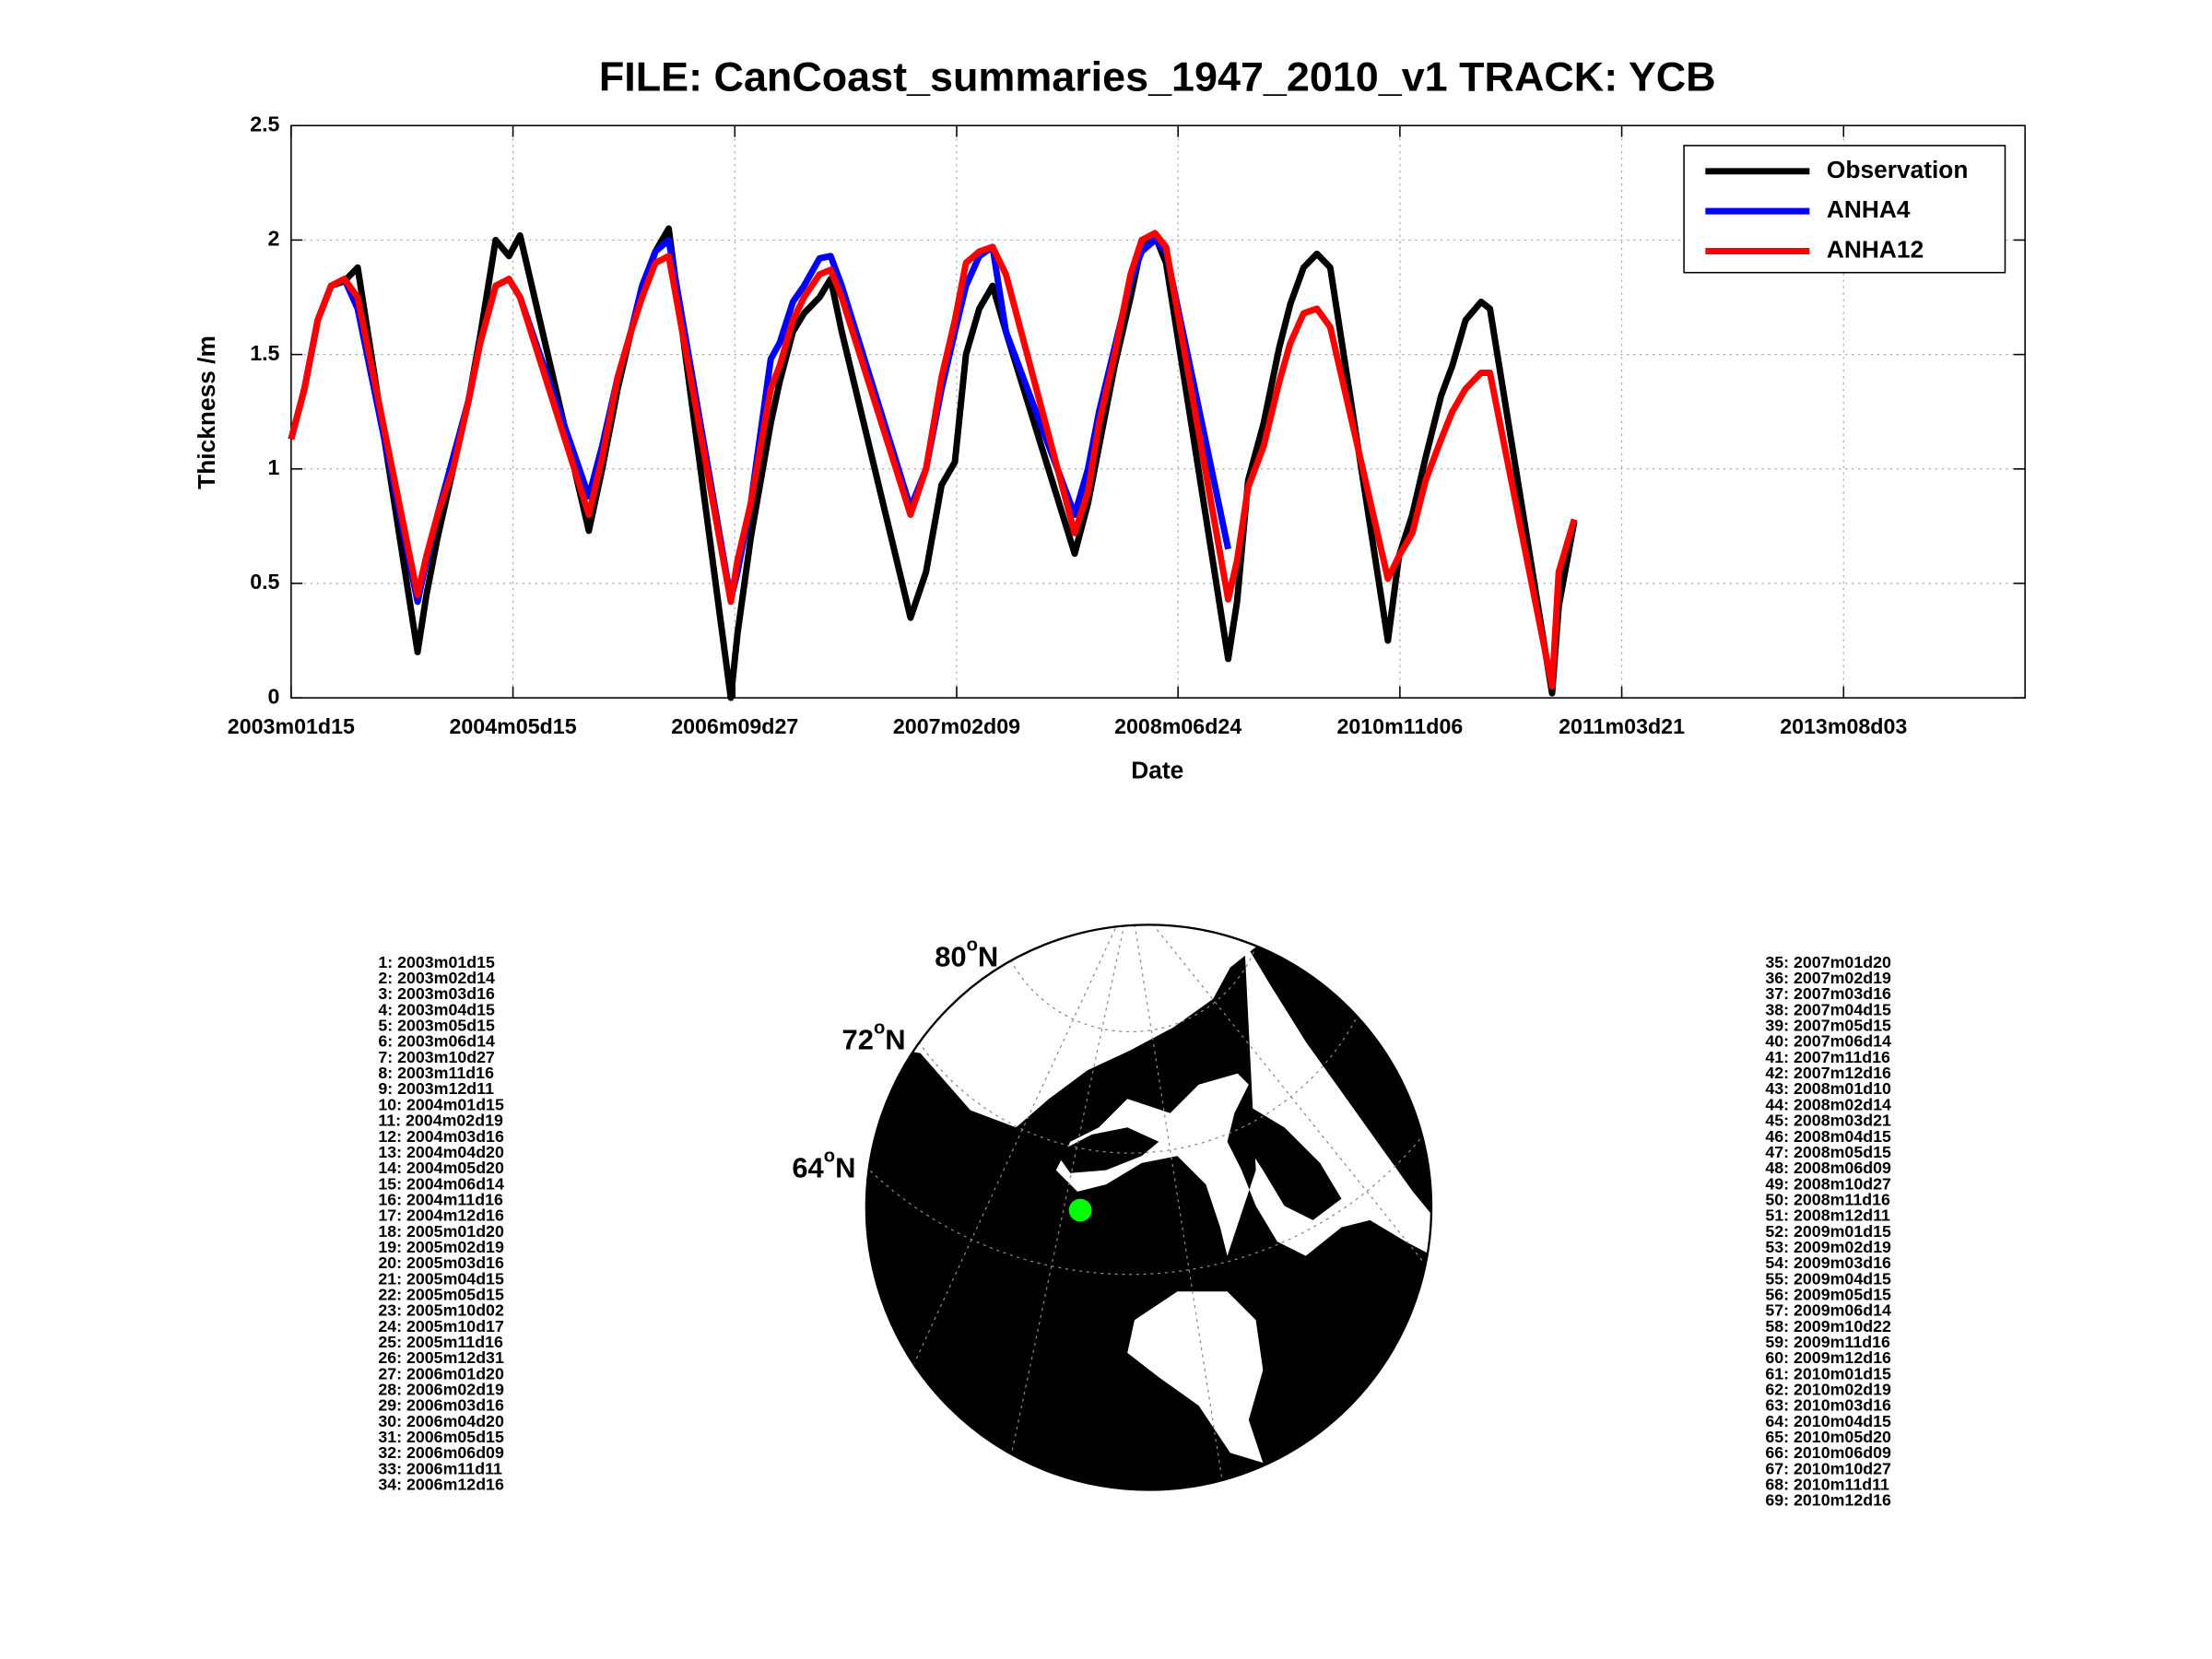  I want to click on x-tick-label: 2007m02d09, so click(956, 726).